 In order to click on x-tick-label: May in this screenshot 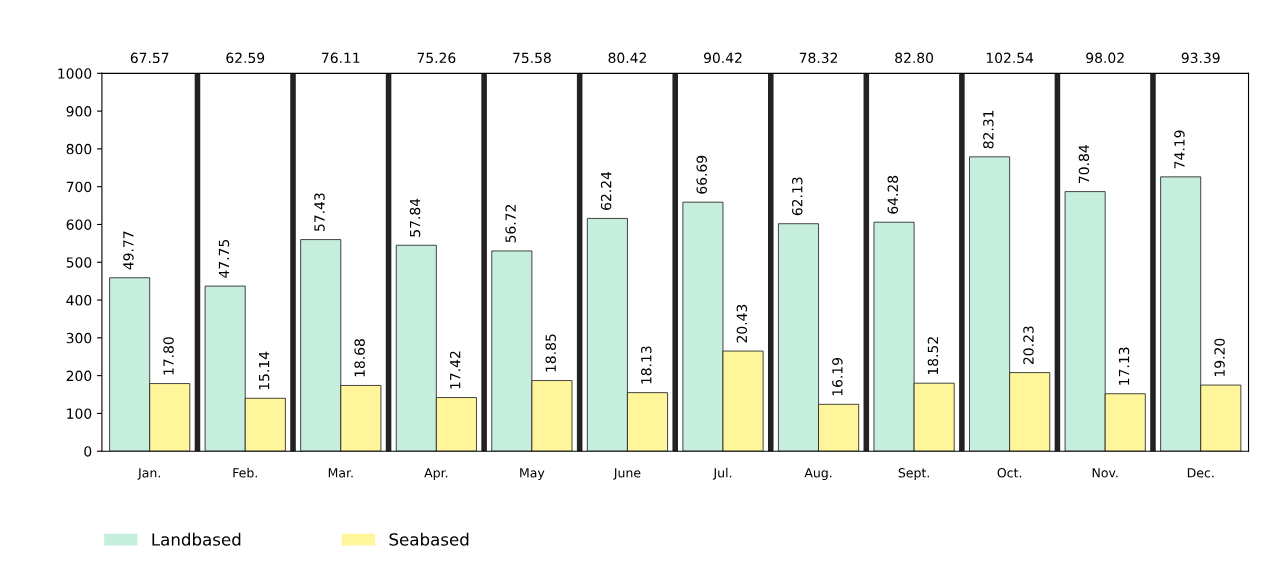, I will do `click(532, 474)`.